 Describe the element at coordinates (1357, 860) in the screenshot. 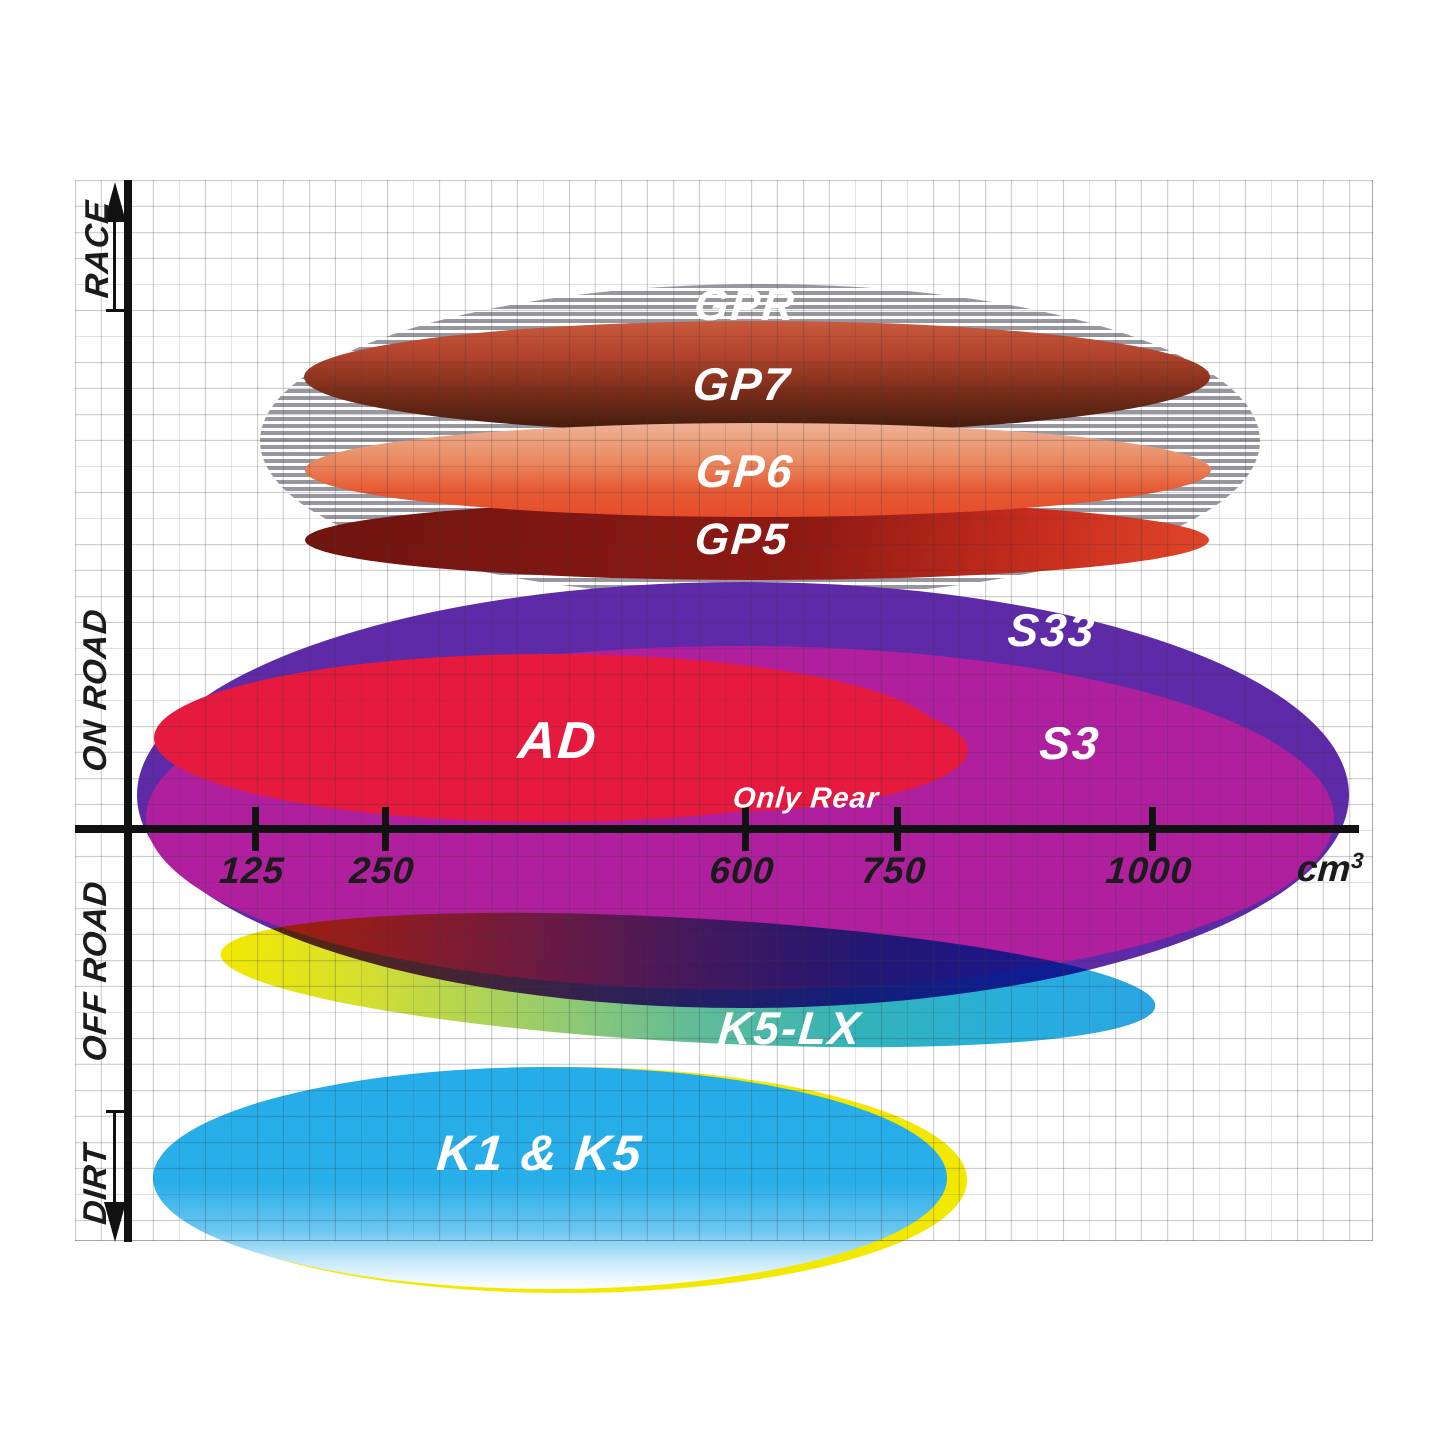

I see `unit-exponent: 3` at that location.